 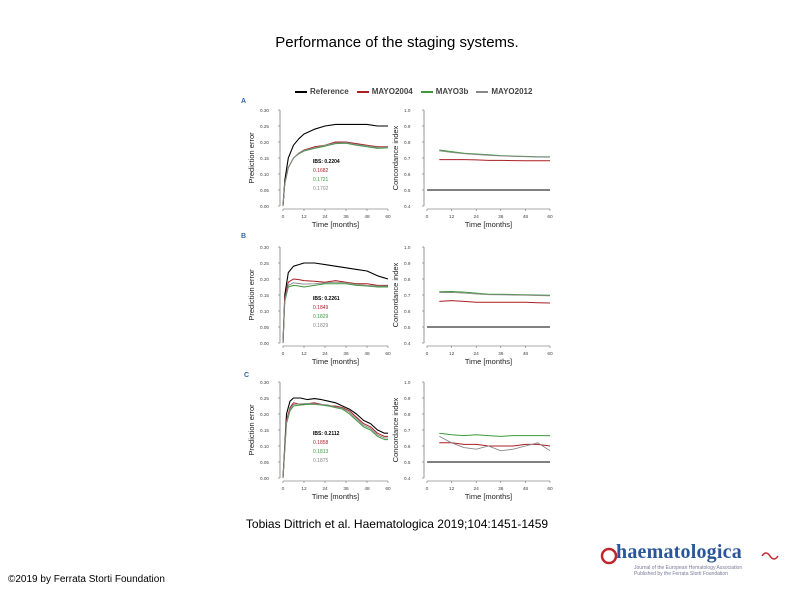 What do you see at coordinates (609, 556) in the screenshot?
I see `logo-emblem-icon` at bounding box center [609, 556].